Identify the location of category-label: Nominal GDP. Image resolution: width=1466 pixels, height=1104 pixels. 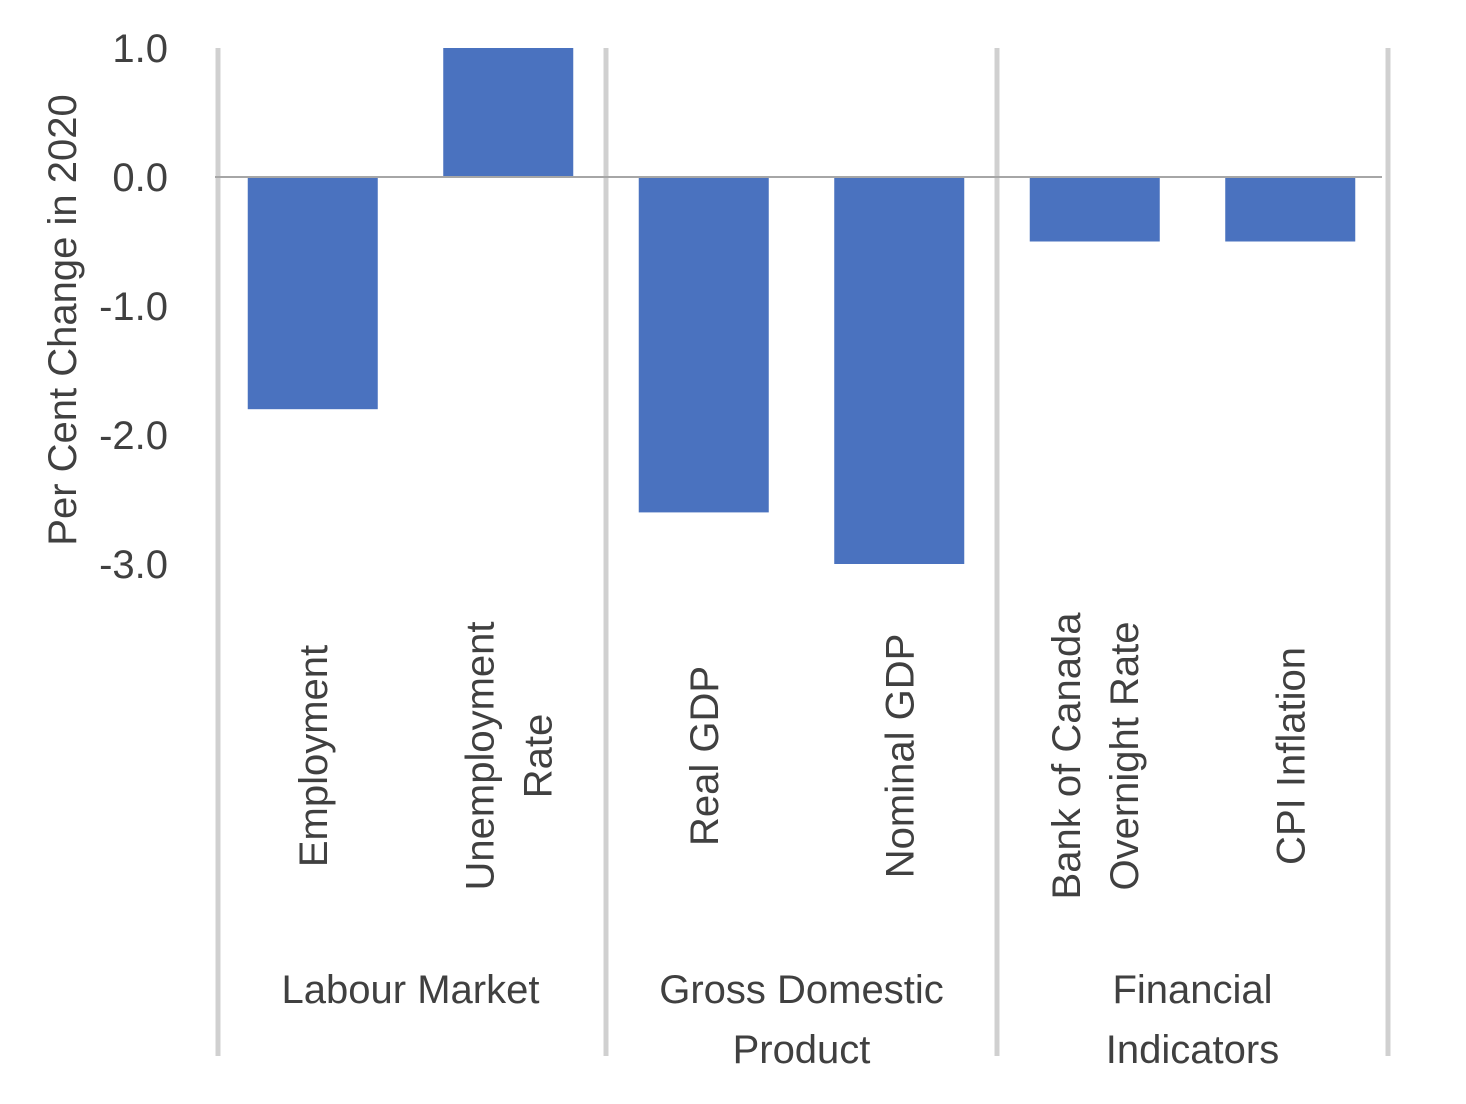
(900, 756).